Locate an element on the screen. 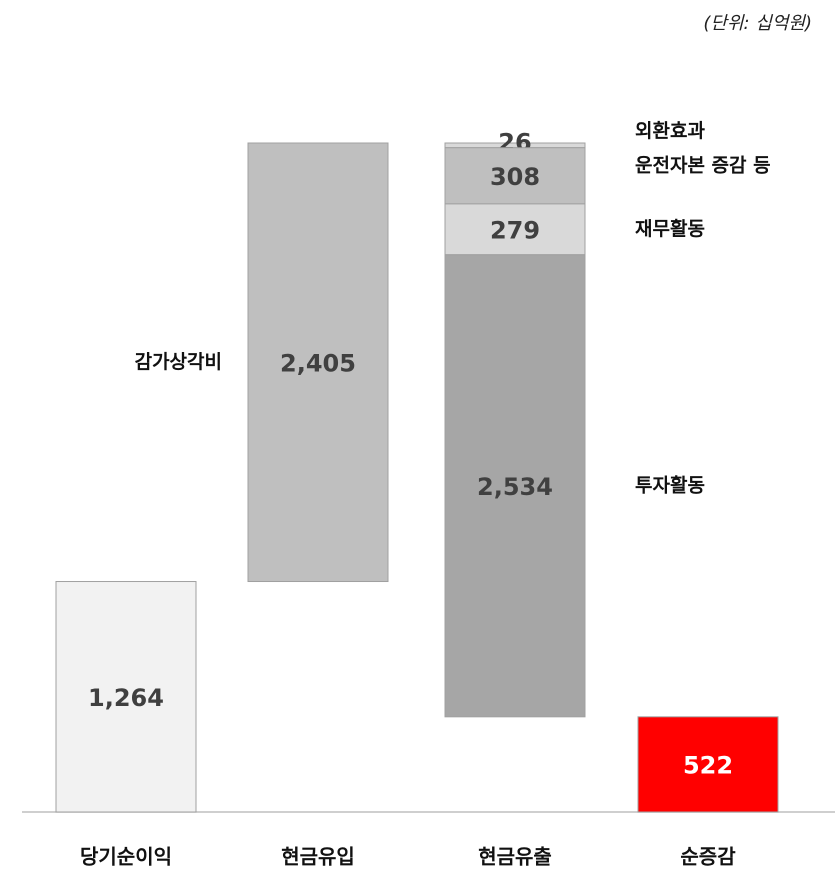  value-label: 2,405 is located at coordinates (318, 363).